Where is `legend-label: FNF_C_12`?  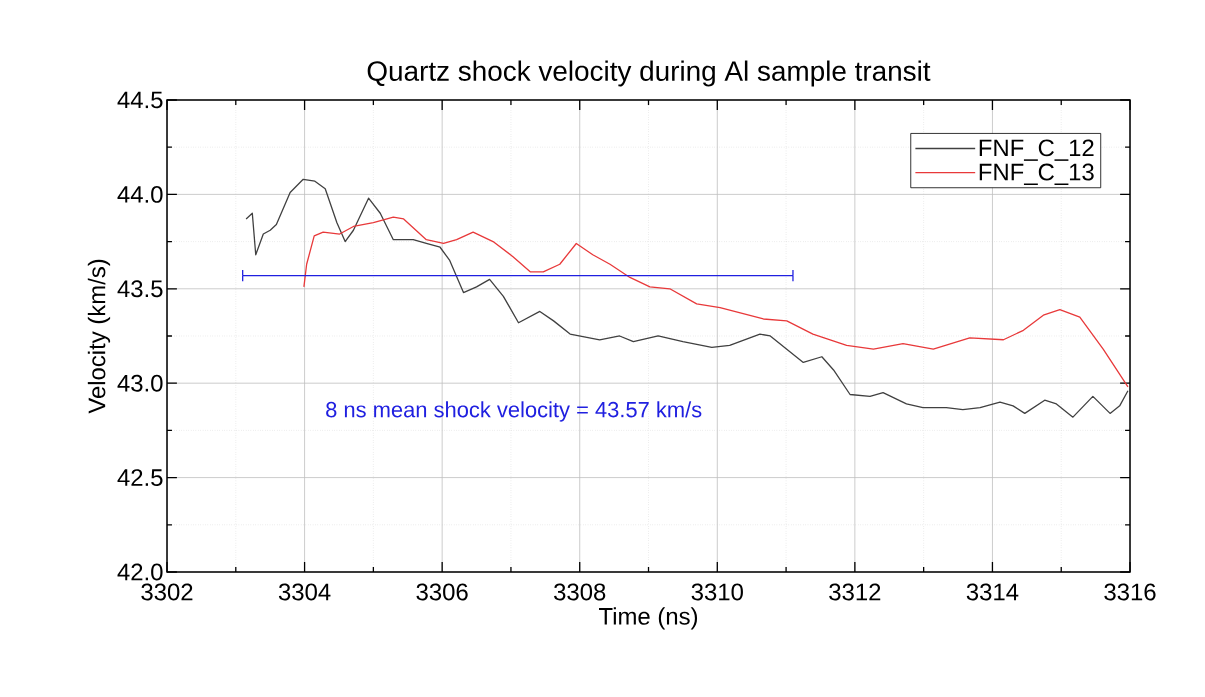 legend-label: FNF_C_12 is located at coordinates (1036, 150).